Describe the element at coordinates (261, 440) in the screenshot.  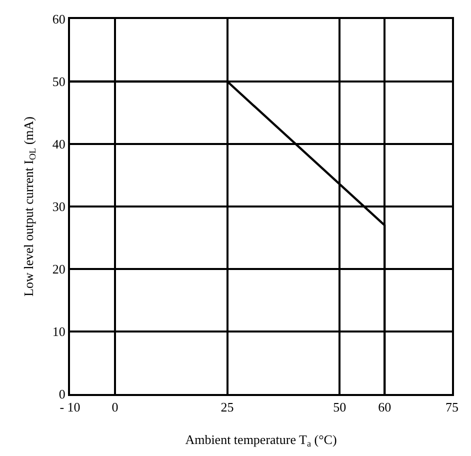
I see `x-axis-title: Ambient temperature T$_{a}$ (°C)` at that location.